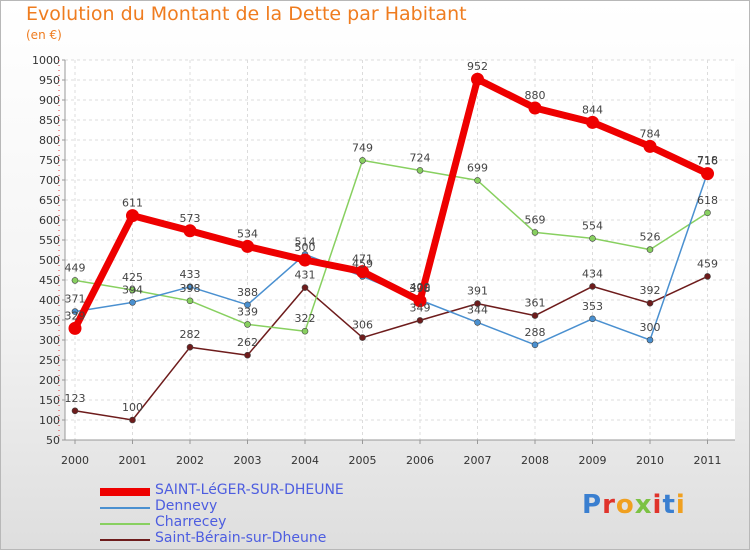 This screenshot has width=750, height=550. Describe the element at coordinates (708, 460) in the screenshot. I see `x-tick-label: 2011` at that location.